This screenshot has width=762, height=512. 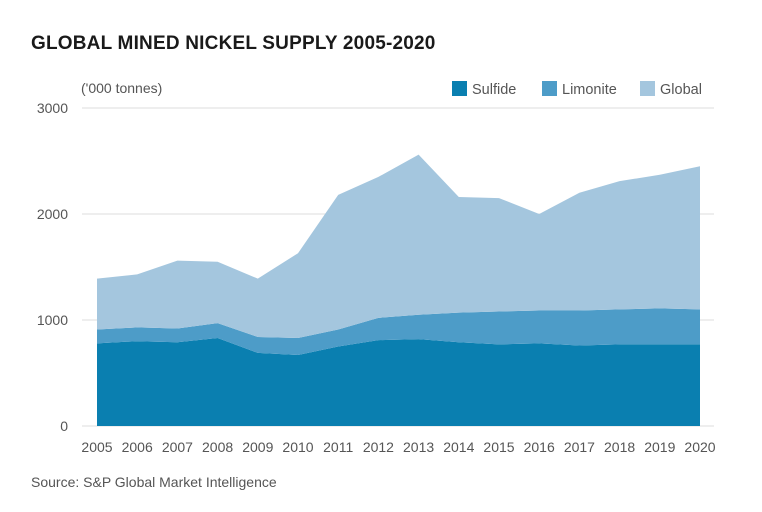 I want to click on legend-swatch-sulfide, so click(x=459, y=88).